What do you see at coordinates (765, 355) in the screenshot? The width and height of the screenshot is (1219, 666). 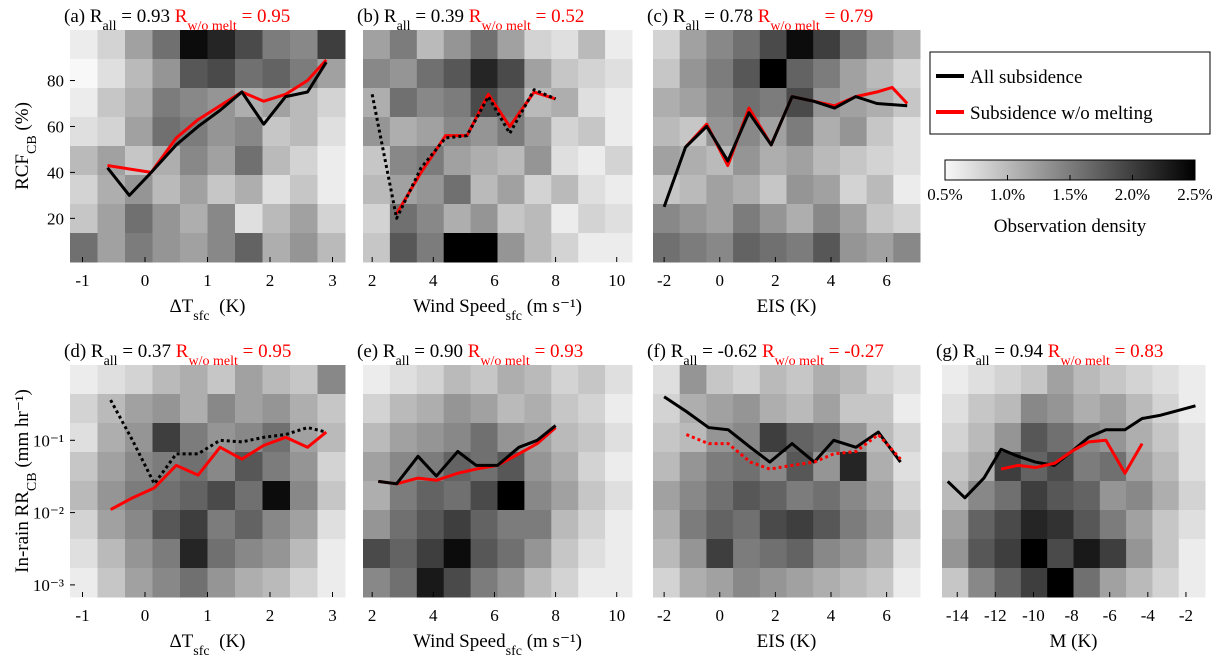 I see `panel-title: (f) Rall = -0.62 Rw/o melt = -0.27` at bounding box center [765, 355].